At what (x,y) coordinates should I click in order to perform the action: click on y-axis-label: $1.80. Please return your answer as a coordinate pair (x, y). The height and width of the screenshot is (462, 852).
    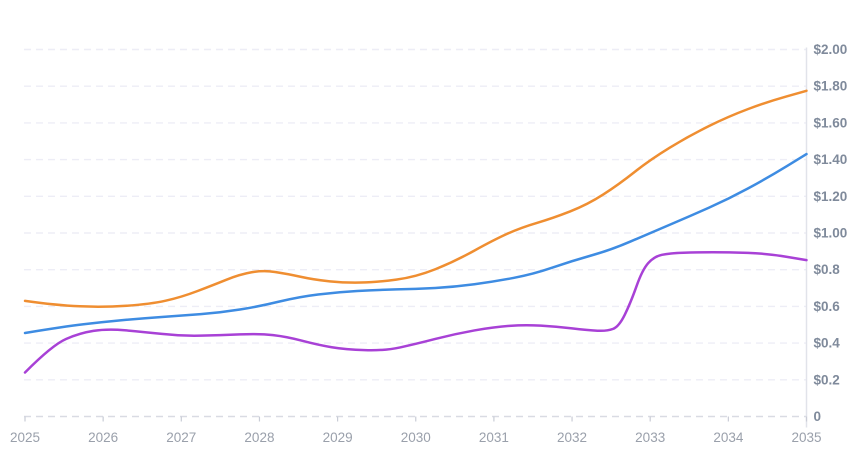
    Looking at the image, I should click on (831, 86).